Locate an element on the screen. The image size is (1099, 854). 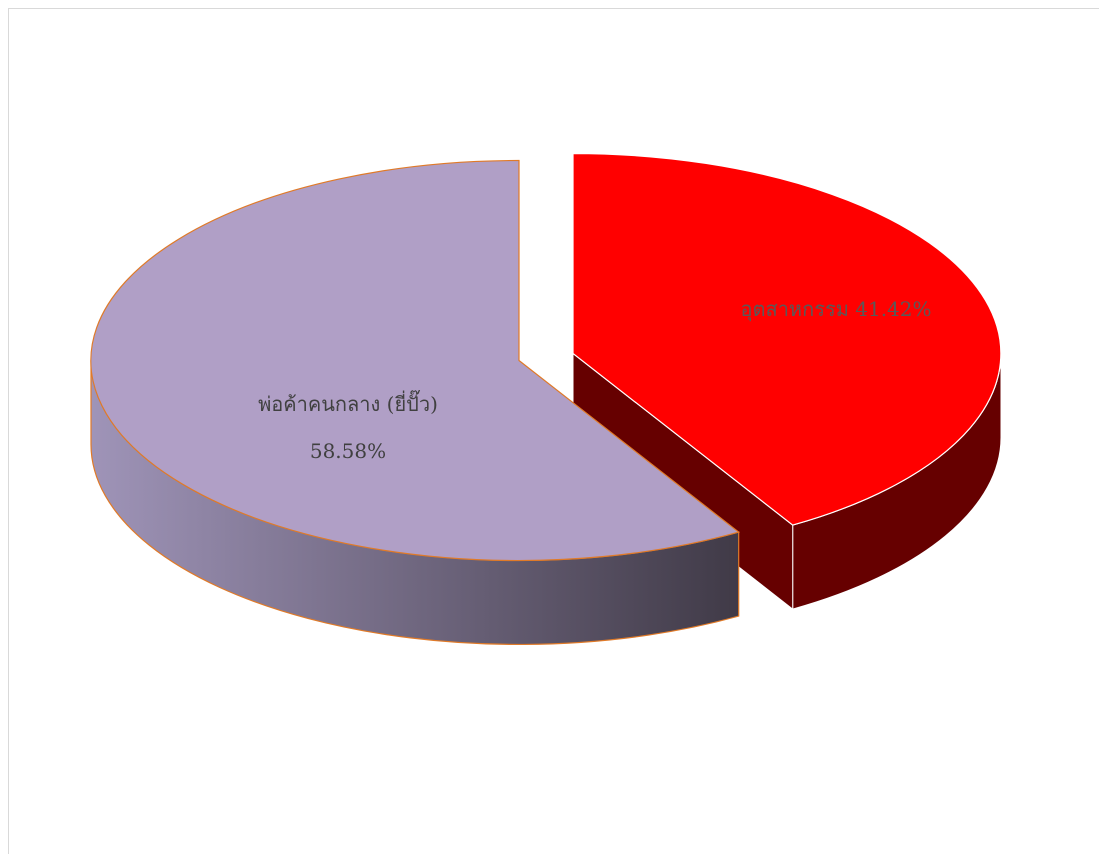
data-label-middleman-name: พ่อค้าคนกลาง (ยี่ปั๊ว) is located at coordinates (348, 402).